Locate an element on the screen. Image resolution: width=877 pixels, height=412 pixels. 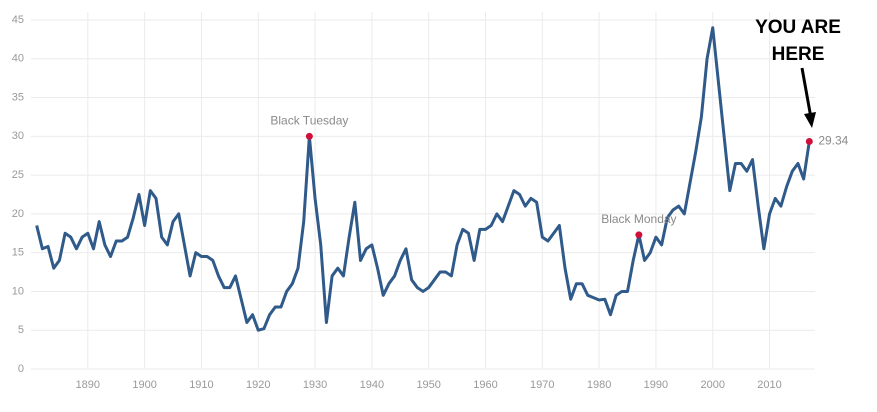
y-tick-label: 30 is located at coordinates (18, 136).